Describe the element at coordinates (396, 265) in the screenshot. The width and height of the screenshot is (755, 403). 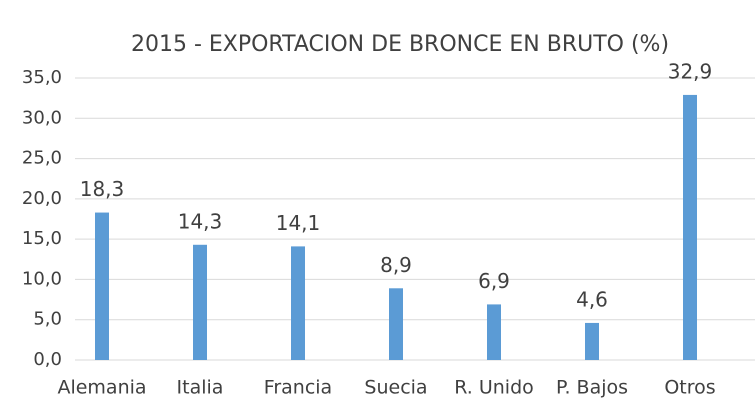
I see `data-label: 8,9` at that location.